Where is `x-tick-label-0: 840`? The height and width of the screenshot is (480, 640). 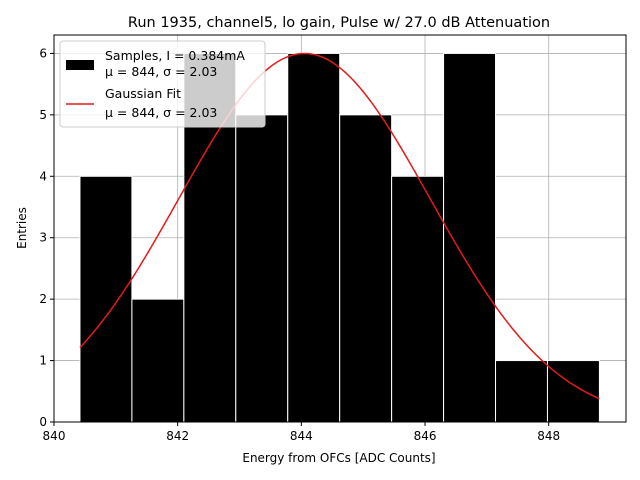 x-tick-label-0: 840 is located at coordinates (54, 436).